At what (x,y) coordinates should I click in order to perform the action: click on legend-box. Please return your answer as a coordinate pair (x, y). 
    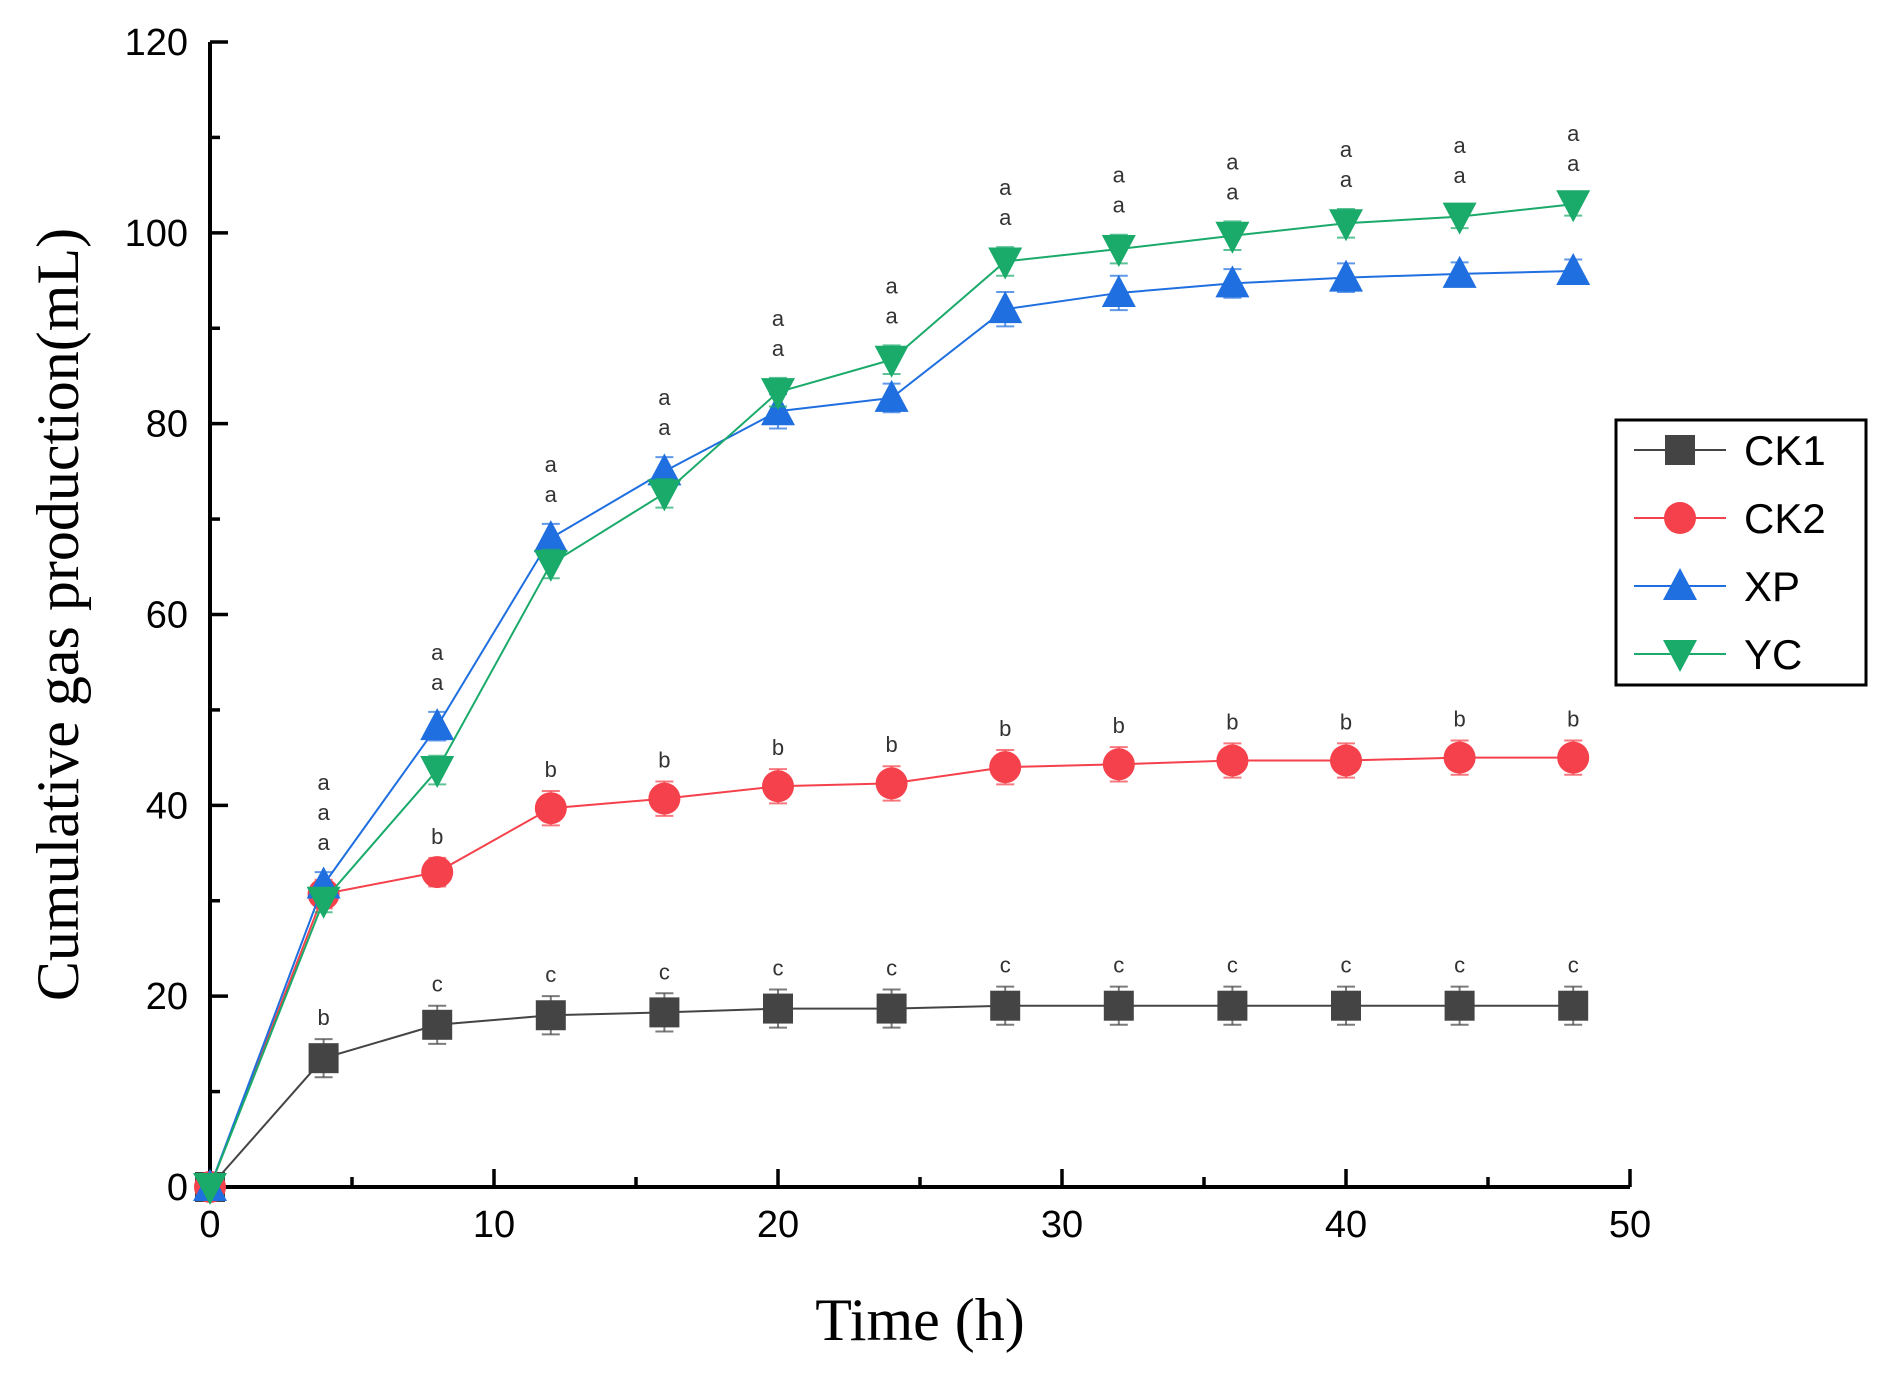
    Looking at the image, I should click on (1741, 552).